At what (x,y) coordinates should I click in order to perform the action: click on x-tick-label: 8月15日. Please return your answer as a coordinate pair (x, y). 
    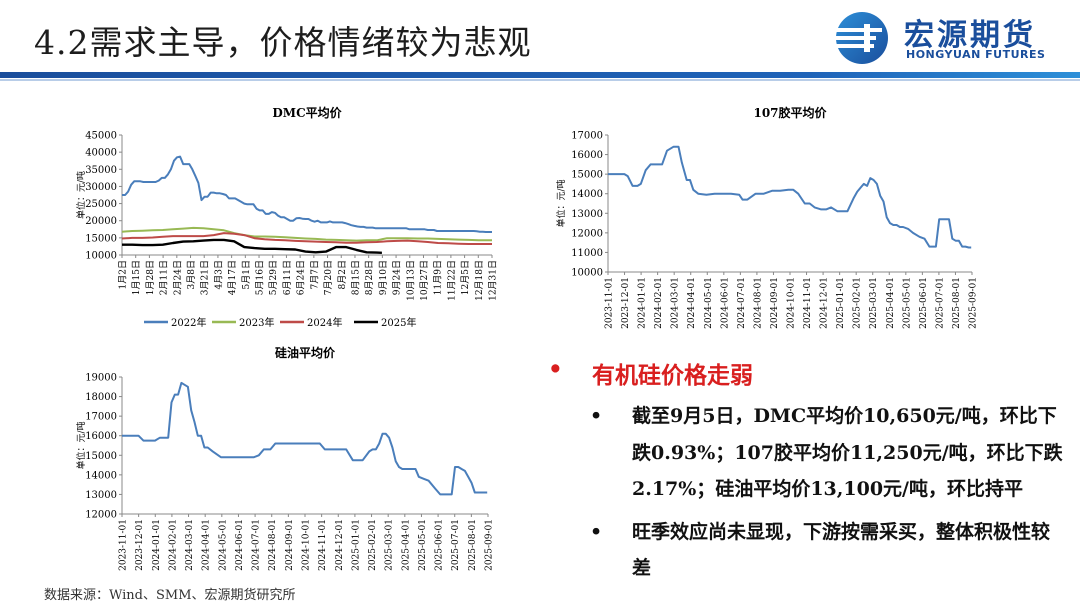
    Looking at the image, I should click on (355, 277).